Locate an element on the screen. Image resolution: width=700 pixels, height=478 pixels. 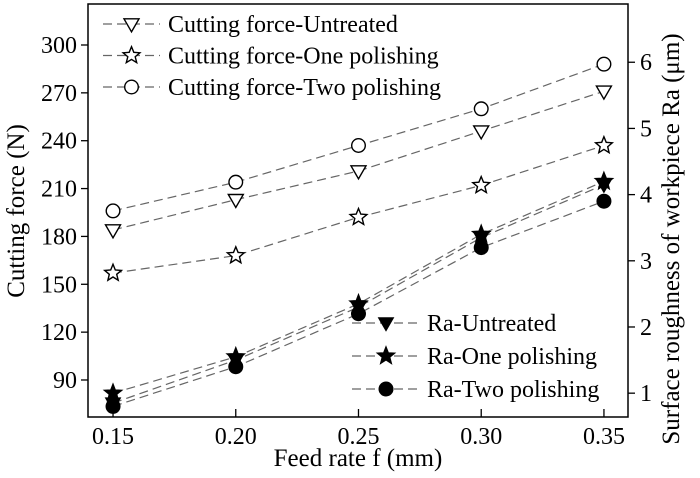
y-axis-title-left: Cutting force (N) is located at coordinates (16, 211).